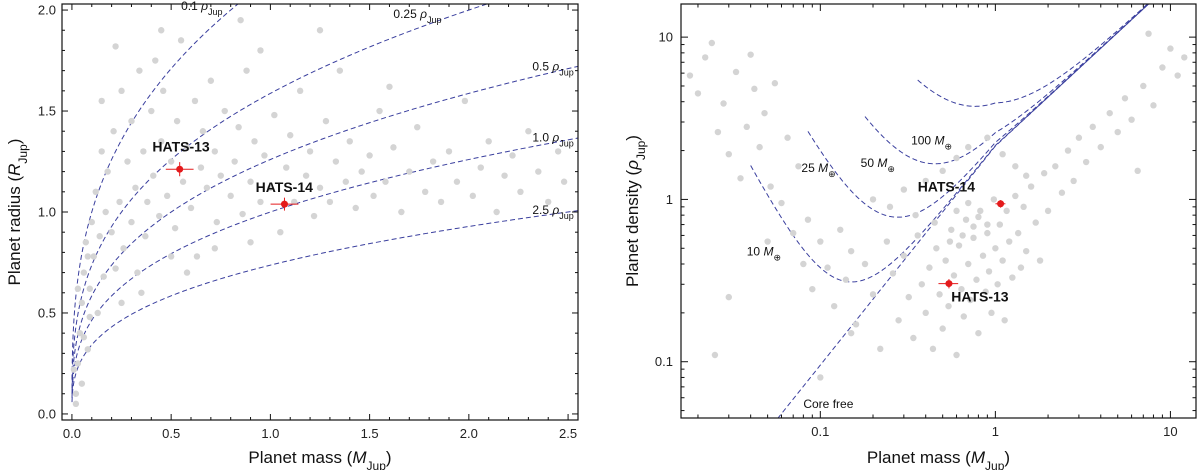 The height and width of the screenshot is (475, 1200). I want to click on curve-label-2.5: 2.5 ρJup, so click(552, 212).